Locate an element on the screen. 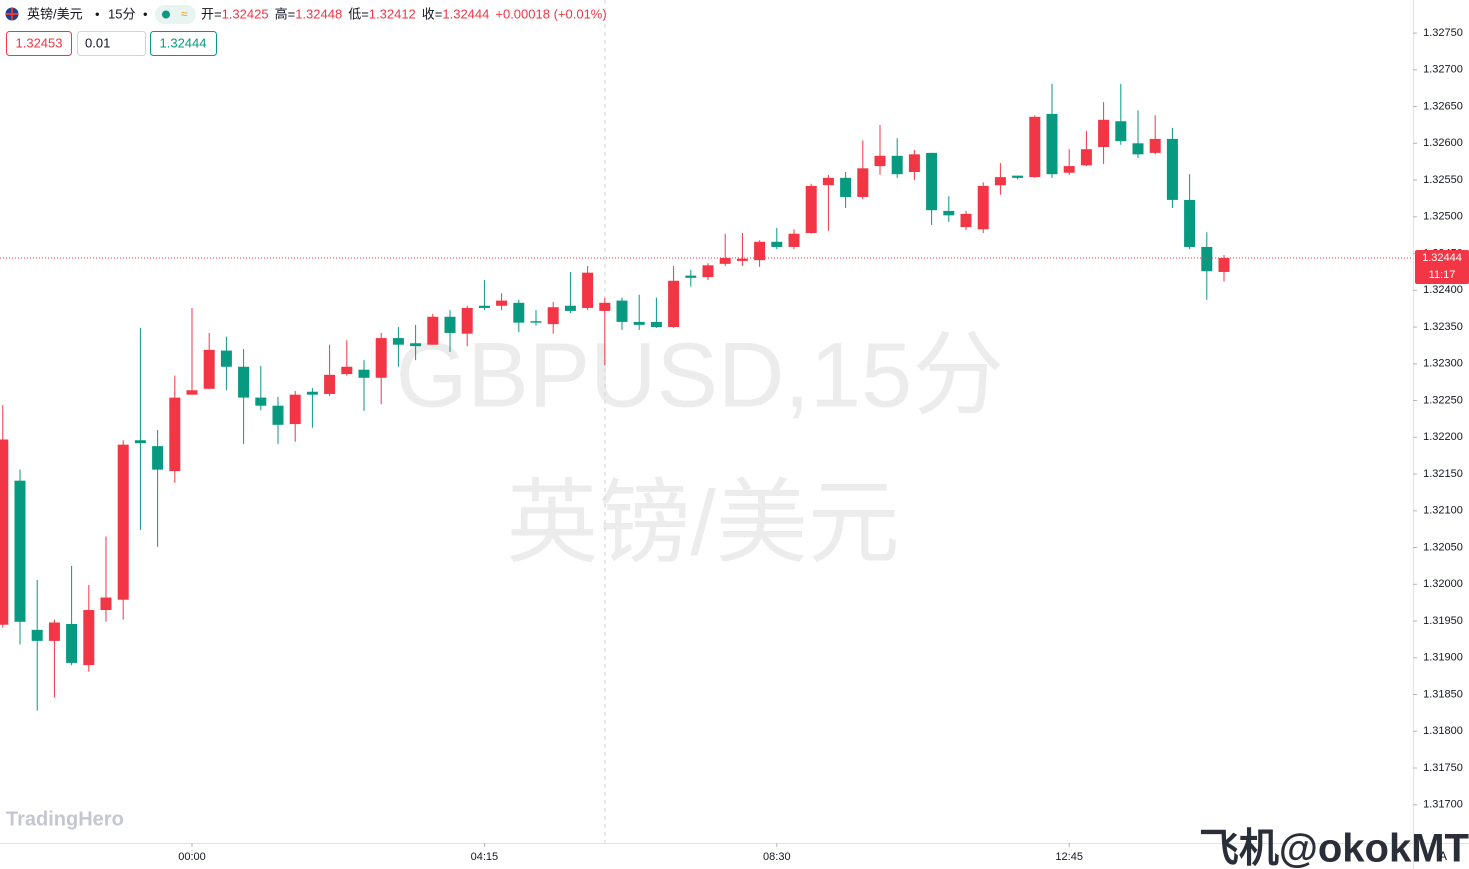  y-tick-label: 1.31850 is located at coordinates (1443, 694).